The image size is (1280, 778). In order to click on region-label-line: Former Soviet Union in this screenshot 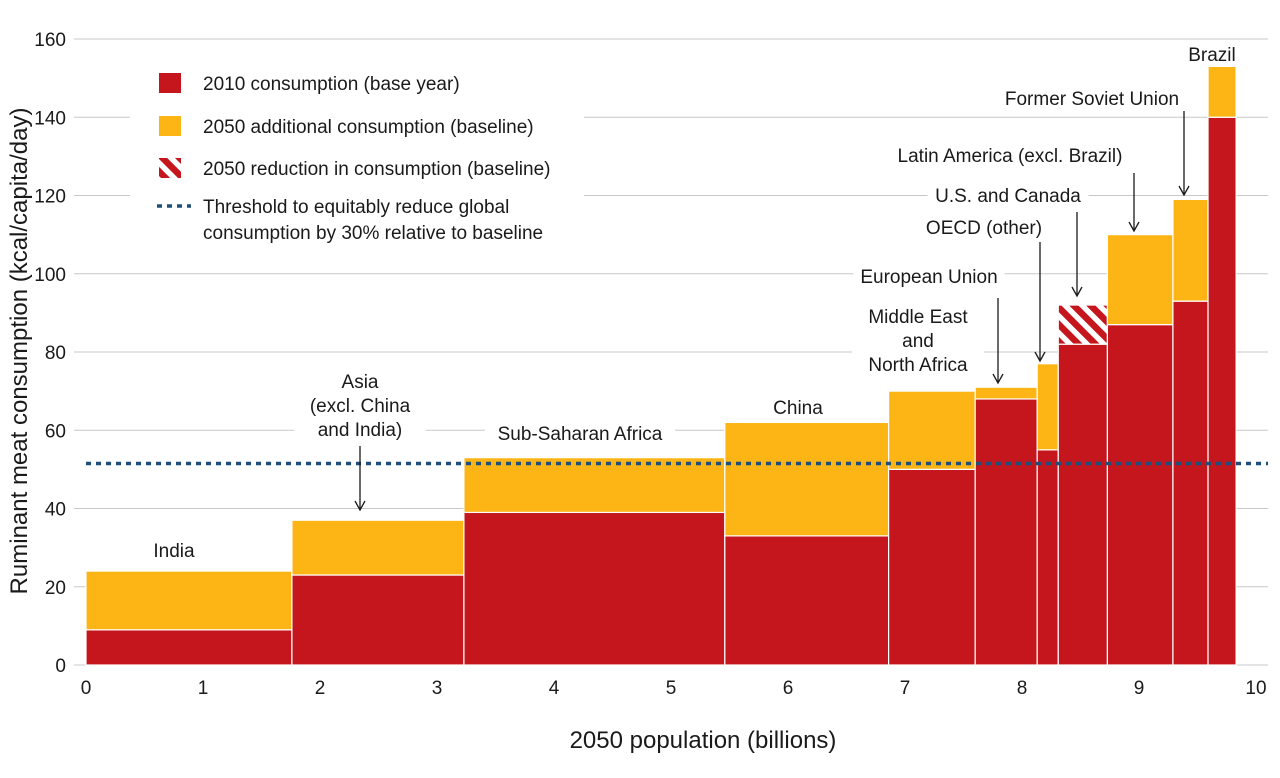, I will do `click(1092, 99)`.